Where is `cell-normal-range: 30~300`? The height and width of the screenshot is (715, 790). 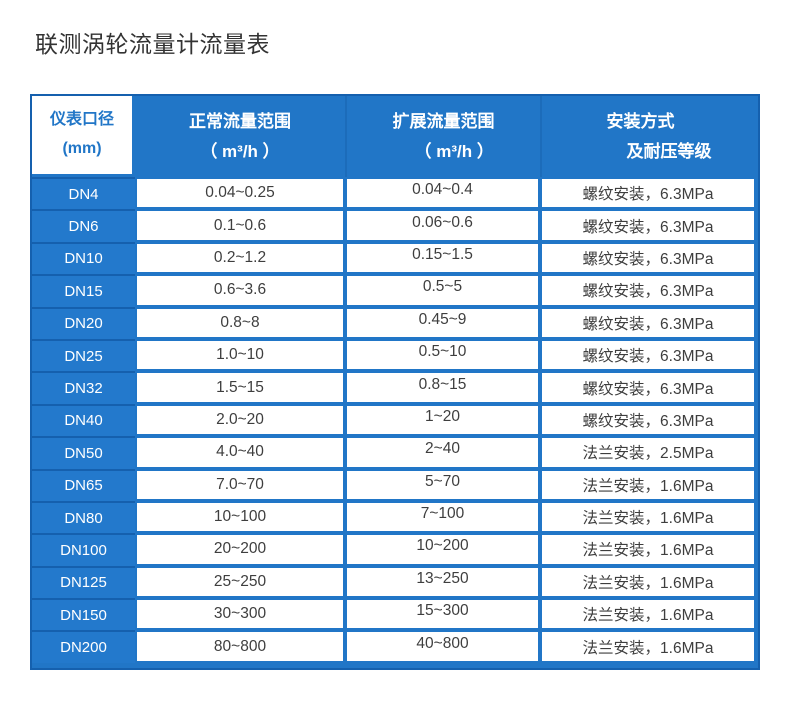 cell-normal-range: 30~300 is located at coordinates (240, 614).